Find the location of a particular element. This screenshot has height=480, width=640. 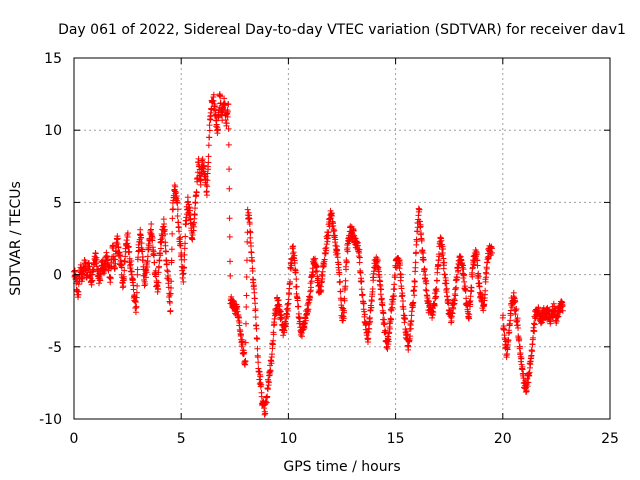

y-tick-label: -5 is located at coordinates (55, 348).